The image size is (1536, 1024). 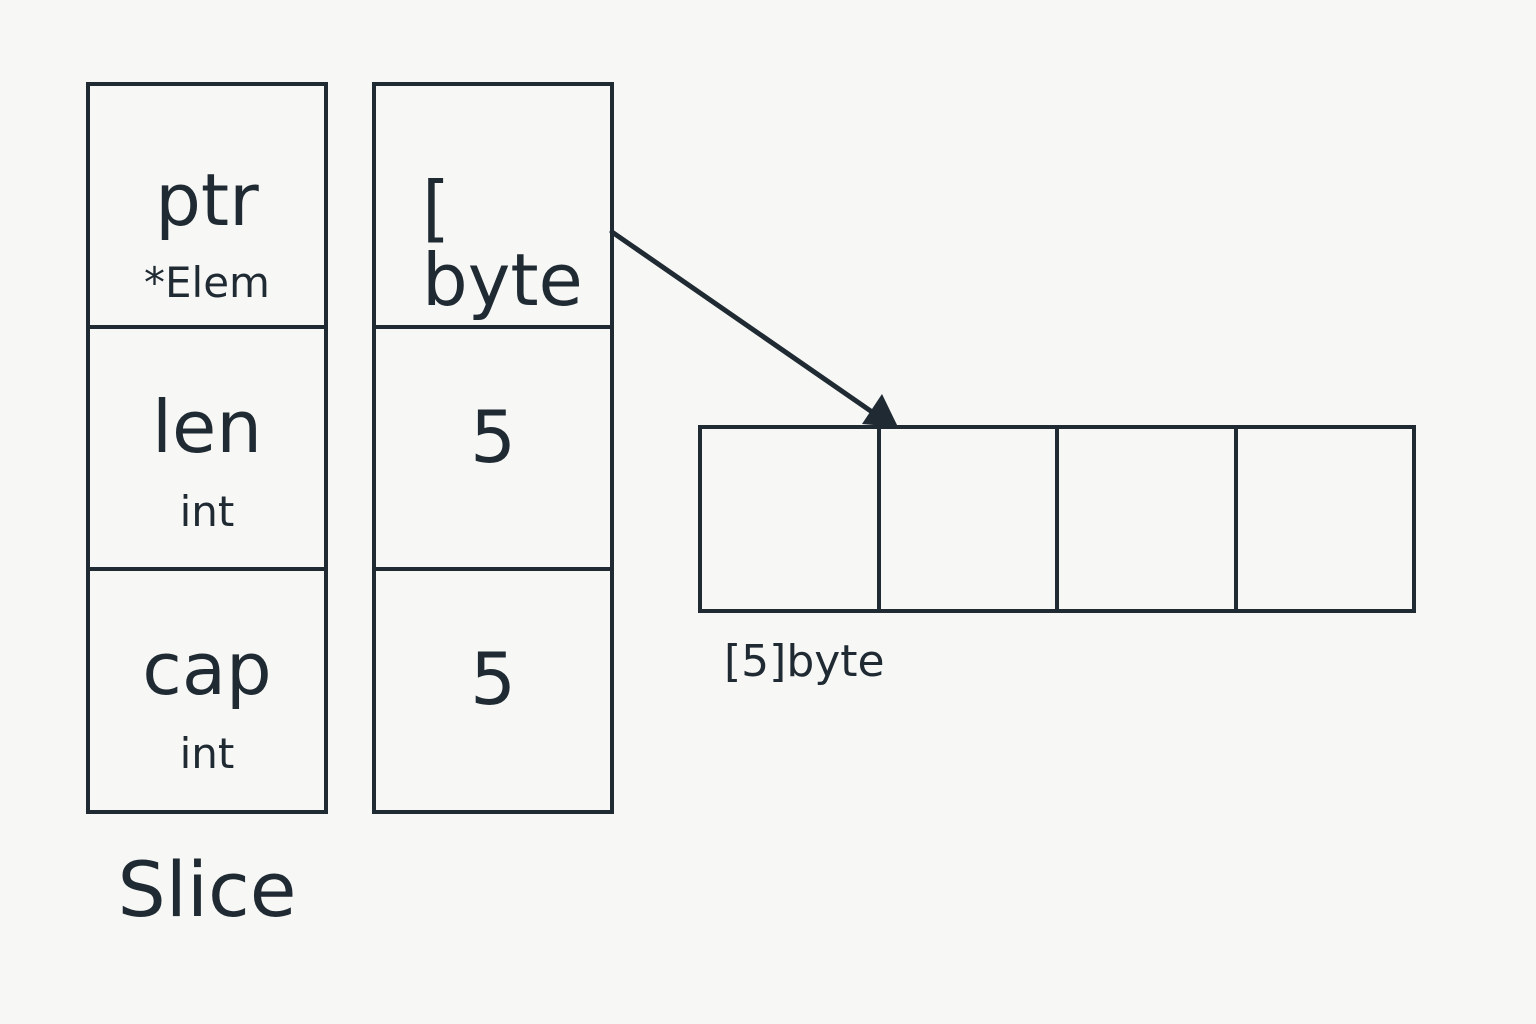 What do you see at coordinates (502, 244) in the screenshot?
I see `value-ptr: [ byte` at bounding box center [502, 244].